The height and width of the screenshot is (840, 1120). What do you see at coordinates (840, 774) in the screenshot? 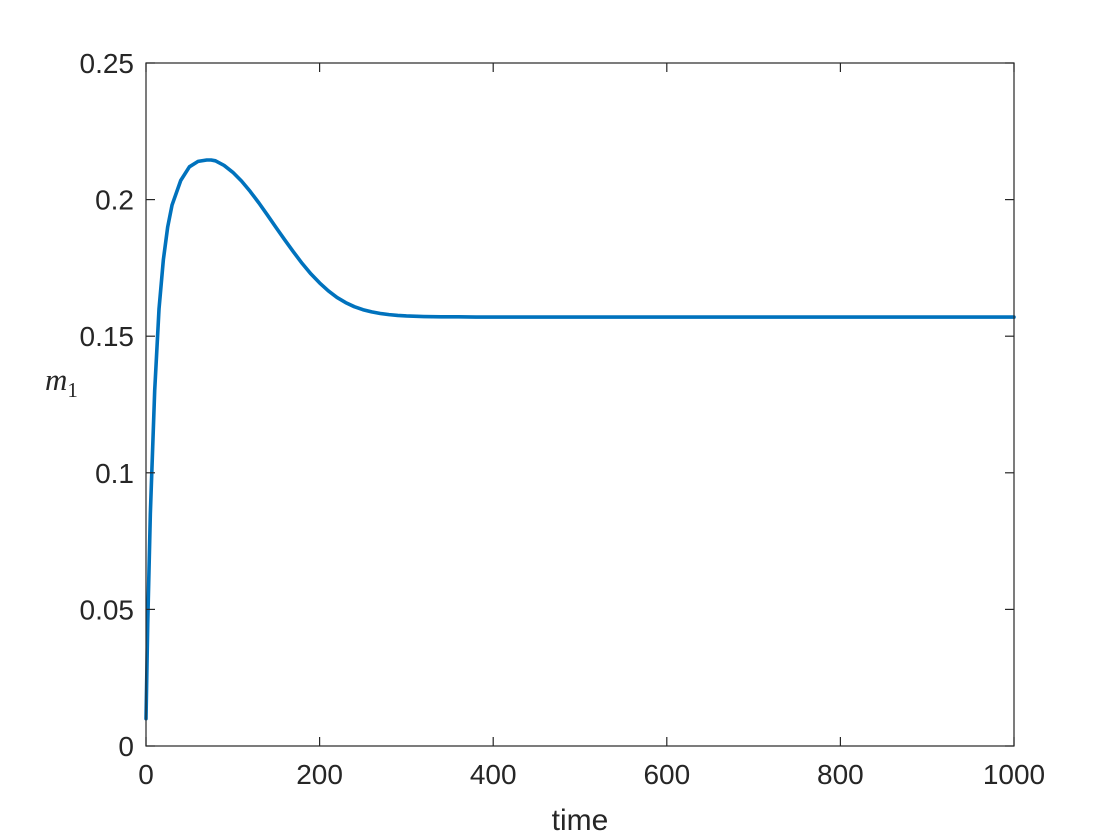
I see `x-tick-label: 800` at bounding box center [840, 774].